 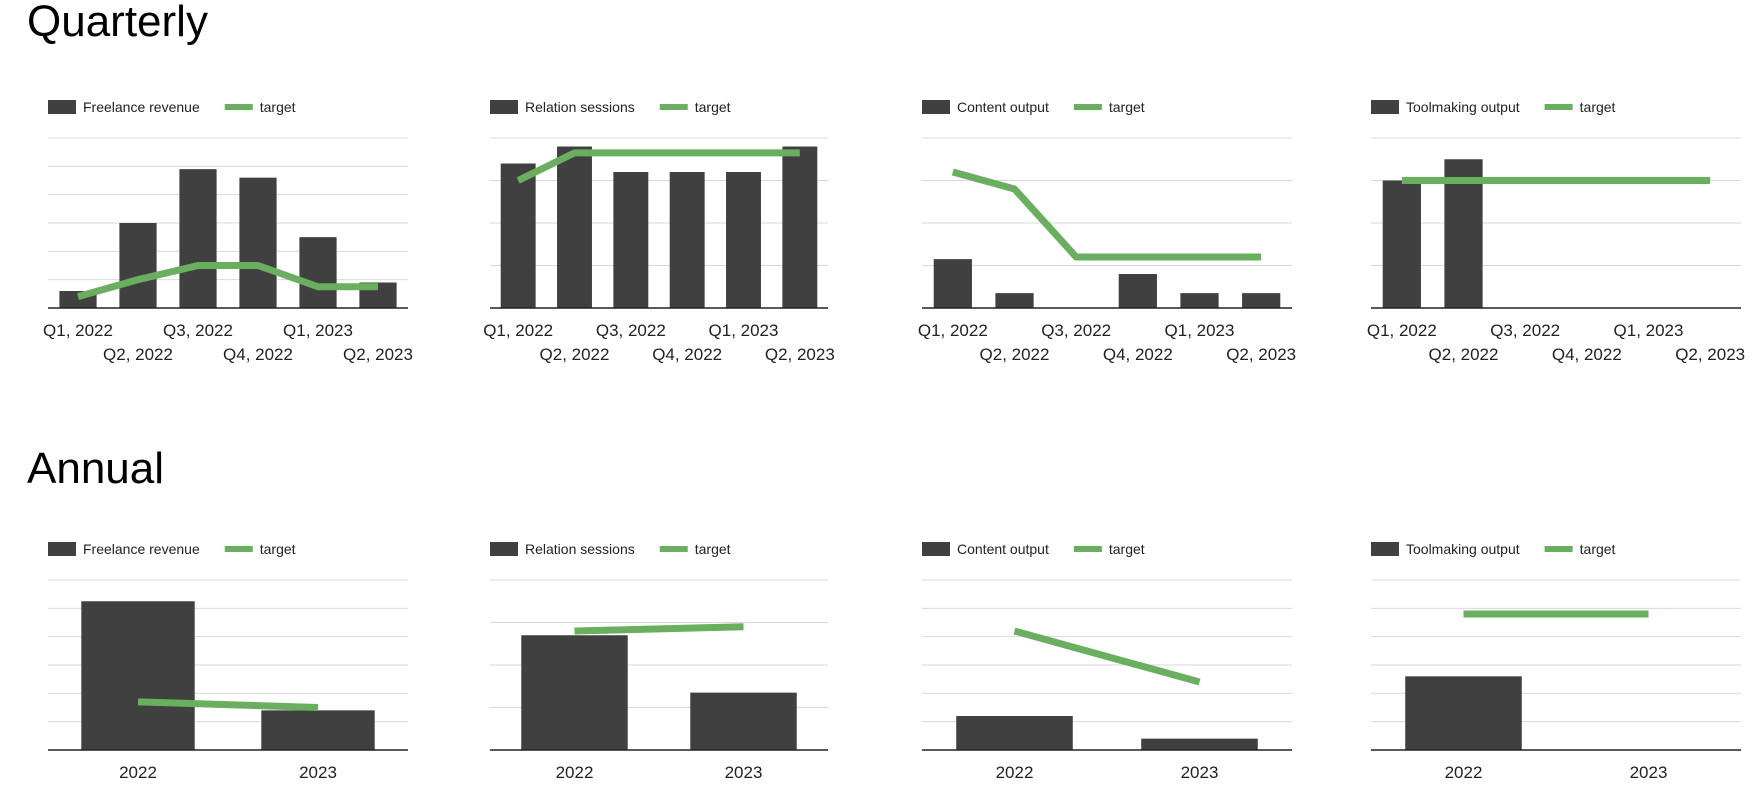 What do you see at coordinates (228, 661) in the screenshot?
I see `chart-annual-freelance-revenue: Freelance revenue target 2022 2023` at bounding box center [228, 661].